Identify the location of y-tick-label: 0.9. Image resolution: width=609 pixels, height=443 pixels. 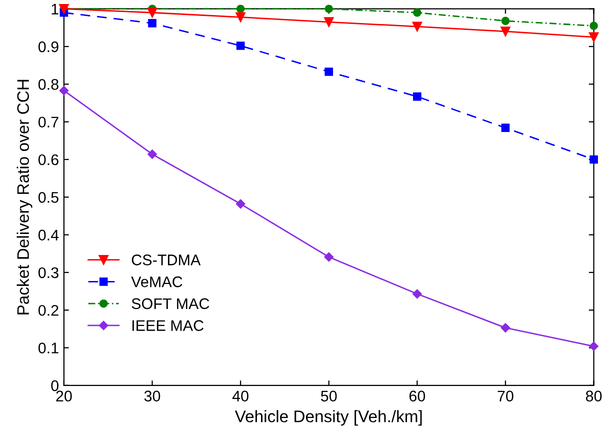
(48, 46).